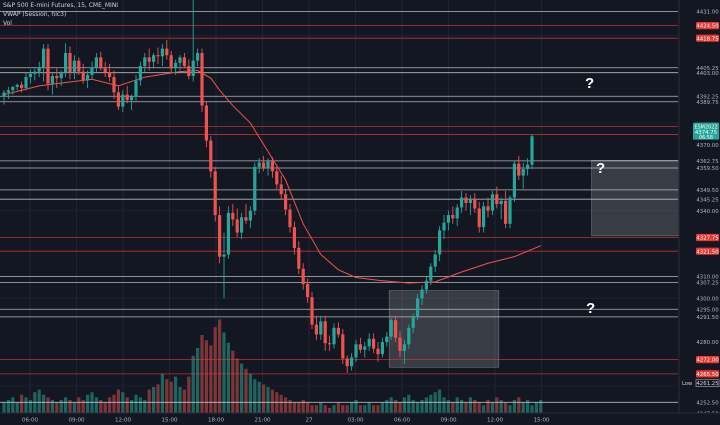  Describe the element at coordinates (707, 237) in the screenshot. I see `price-label-tag` at that location.